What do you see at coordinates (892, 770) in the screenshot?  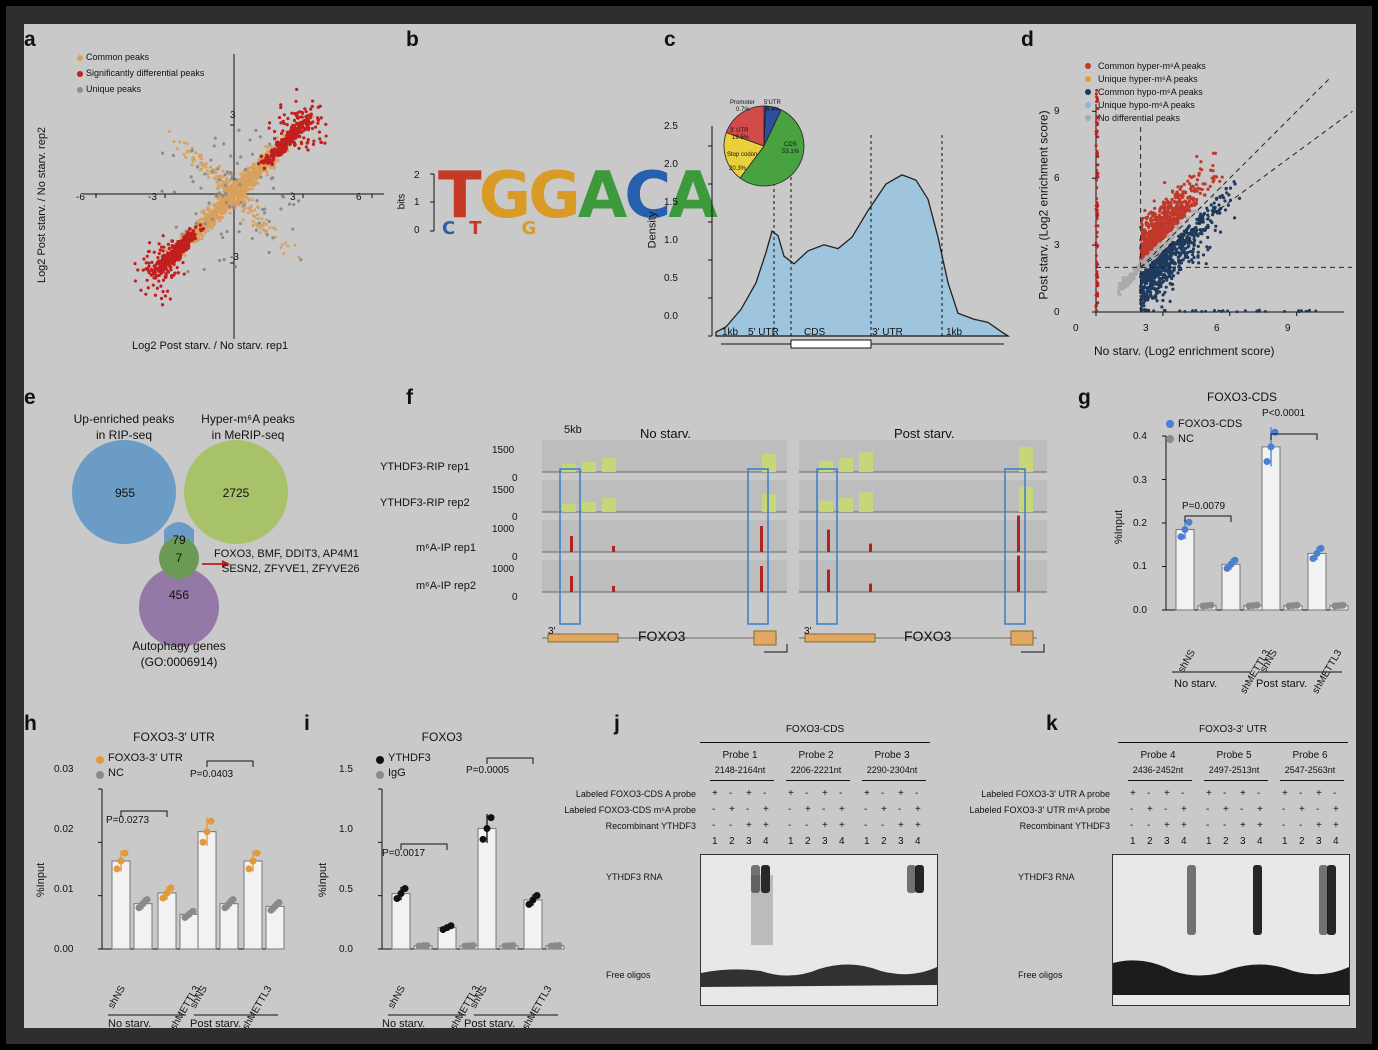 I see `probe-range: 2290-2304nt` at bounding box center [892, 770].